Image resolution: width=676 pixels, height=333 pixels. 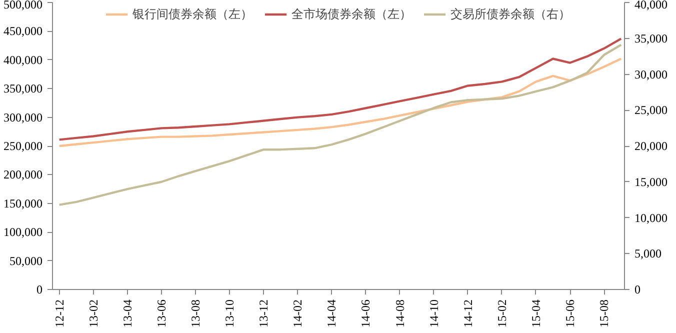 What do you see at coordinates (501, 313) in the screenshot?
I see `x-tick-label: 15-02` at bounding box center [501, 313].